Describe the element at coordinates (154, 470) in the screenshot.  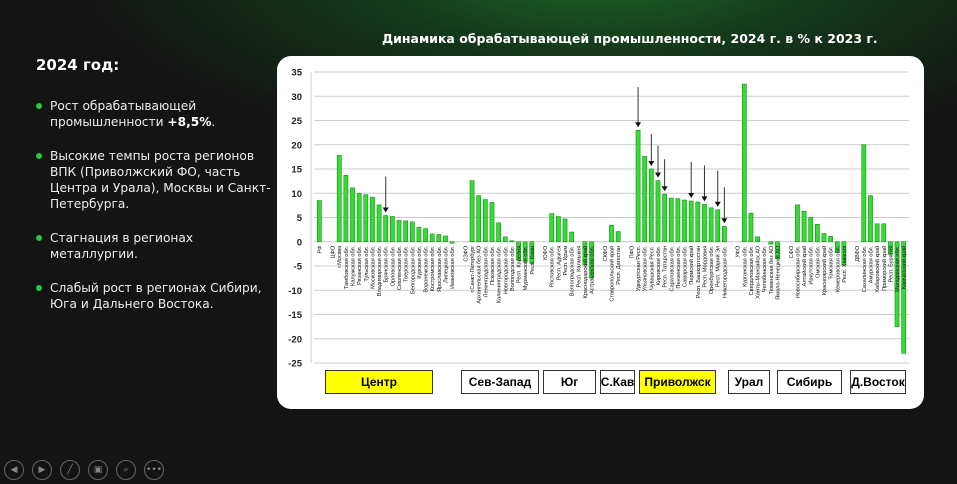
I see `more-icon: •••` at that location.